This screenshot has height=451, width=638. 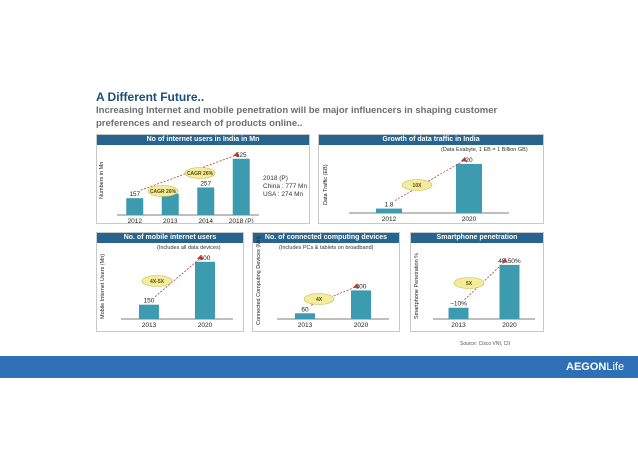 What do you see at coordinates (477, 238) in the screenshot?
I see `chart-title: Smartphone penetration` at bounding box center [477, 238].